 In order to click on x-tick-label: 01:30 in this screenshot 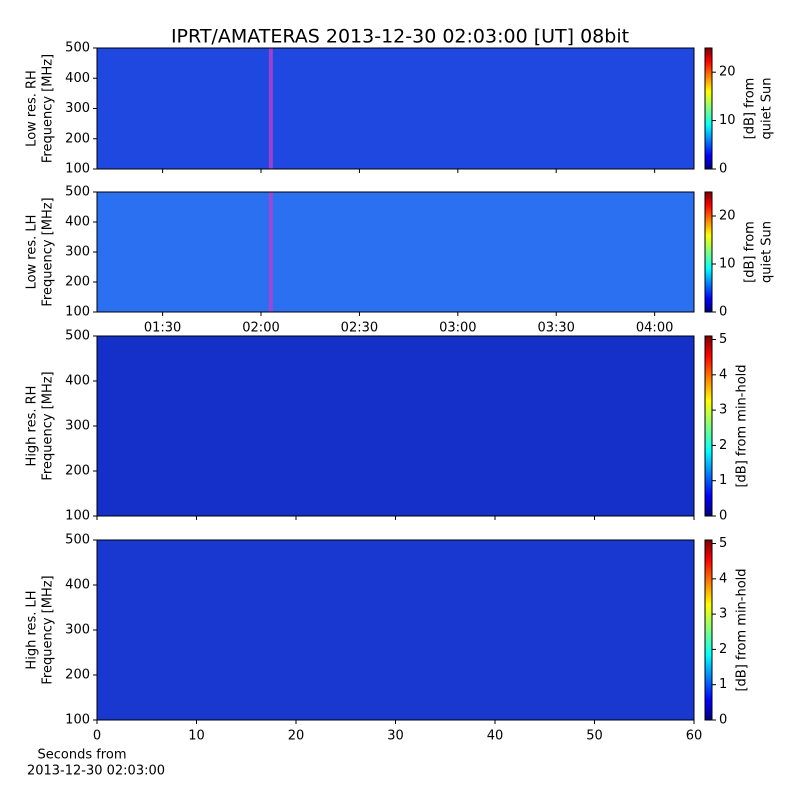, I will do `click(162, 328)`.